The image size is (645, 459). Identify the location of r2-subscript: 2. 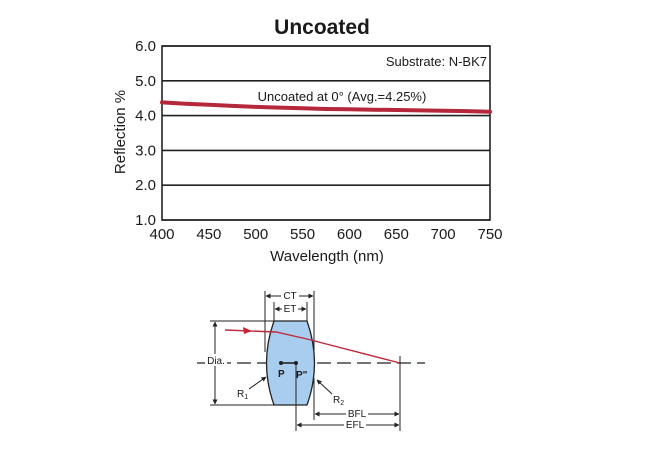
(342, 403).